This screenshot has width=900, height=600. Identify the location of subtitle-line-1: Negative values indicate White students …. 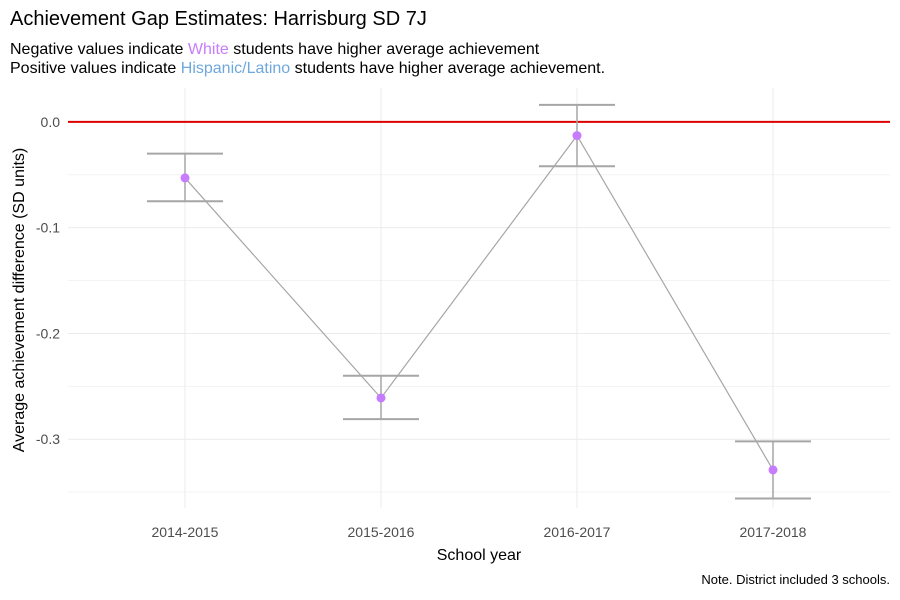
(274, 50).